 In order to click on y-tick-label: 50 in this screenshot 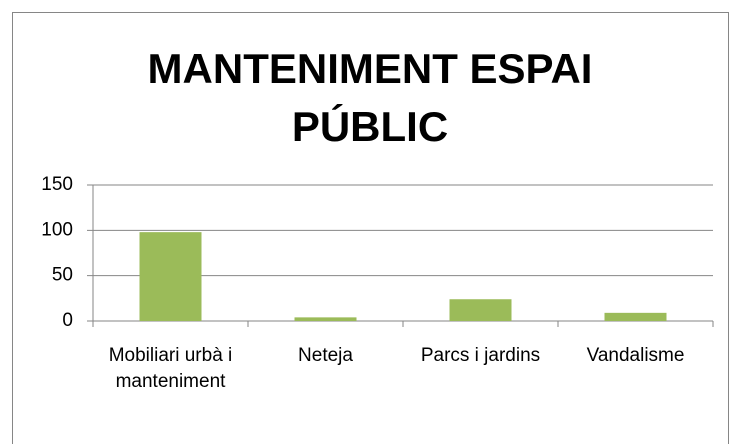, I will do `click(62, 275)`.